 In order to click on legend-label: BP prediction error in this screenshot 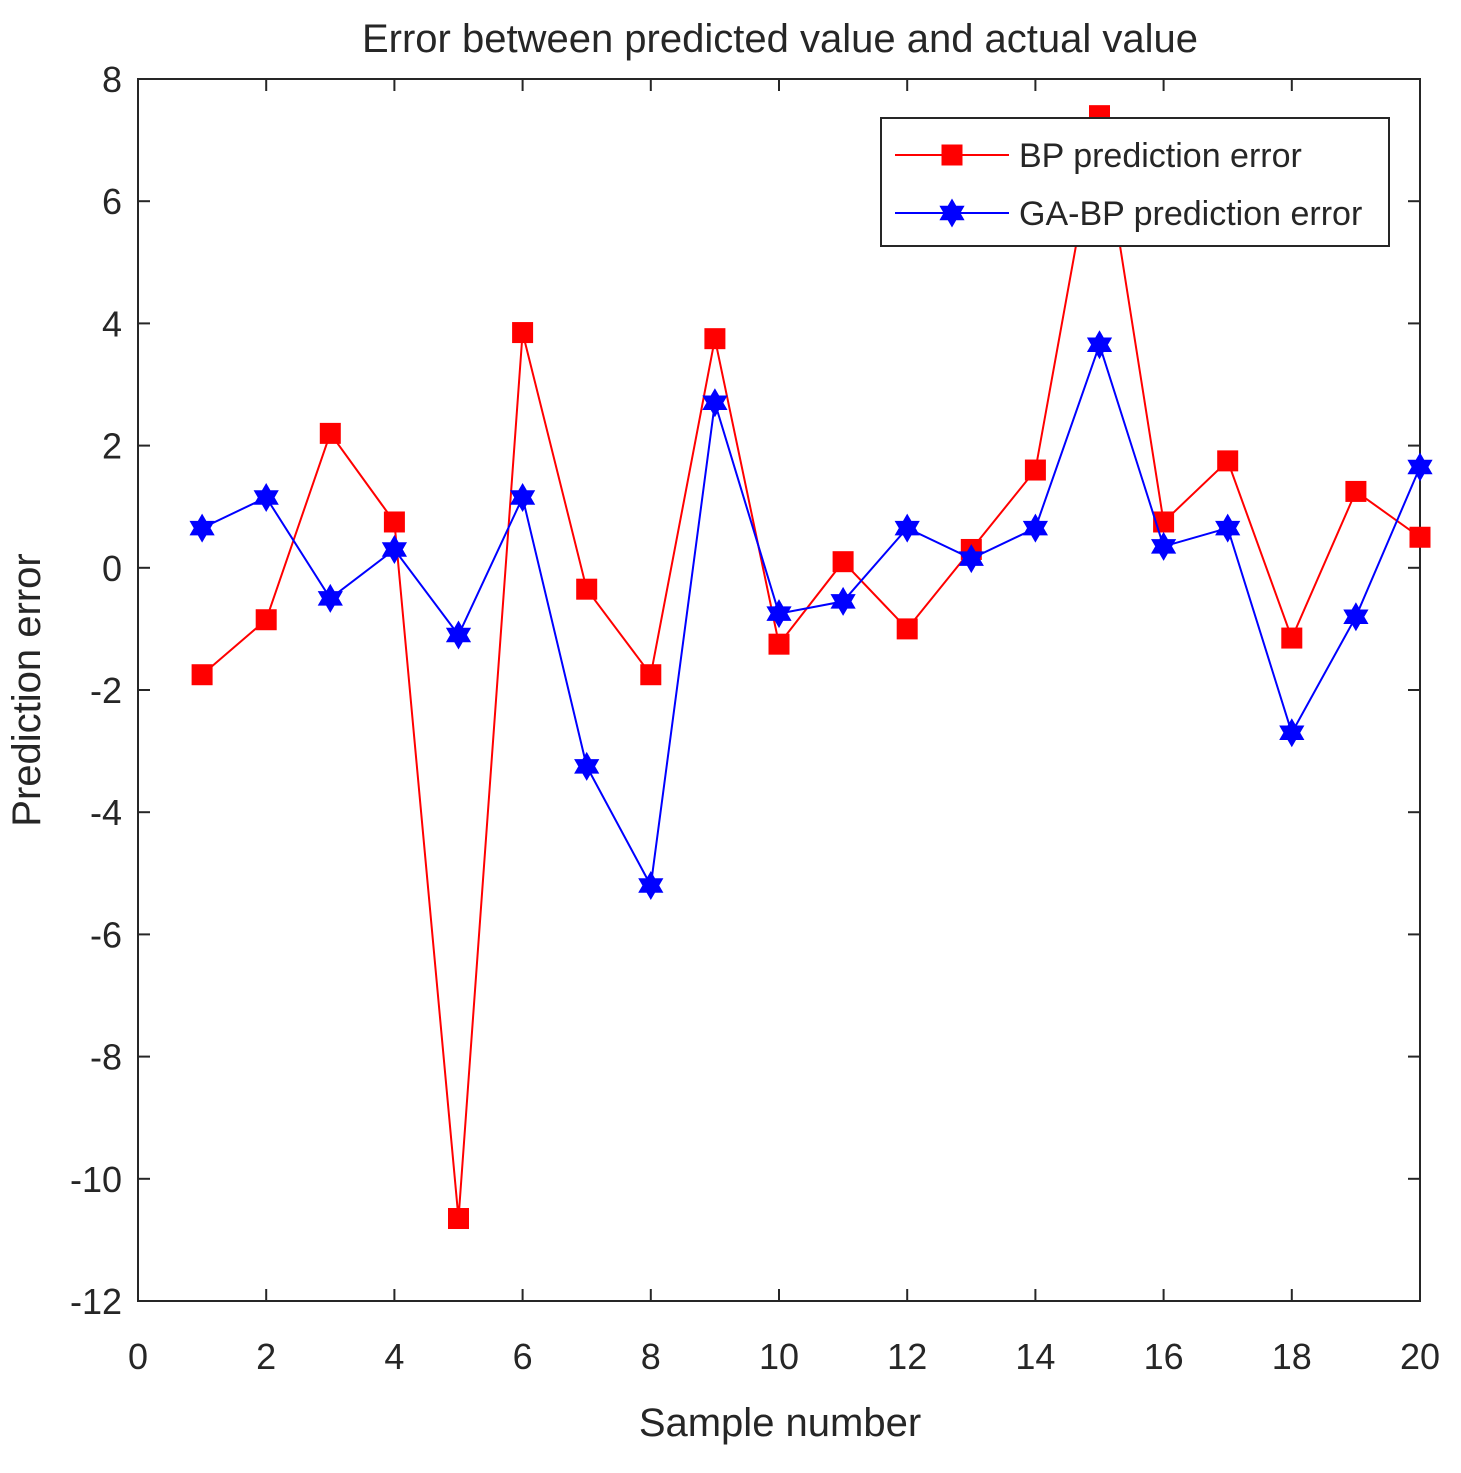, I will do `click(1160, 156)`.